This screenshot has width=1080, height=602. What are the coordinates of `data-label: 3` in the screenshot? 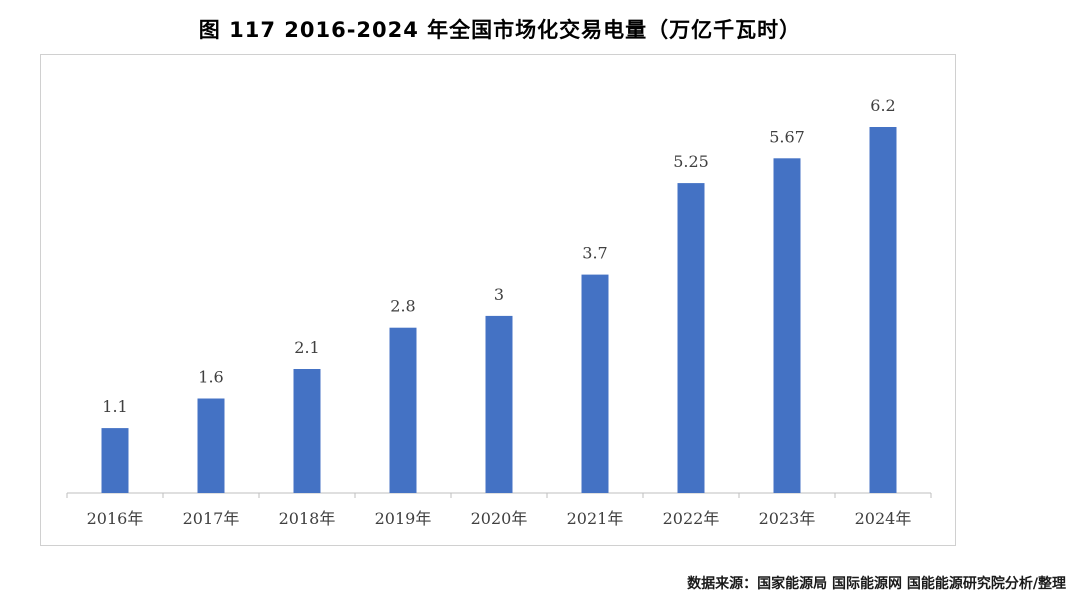 It's located at (499, 294).